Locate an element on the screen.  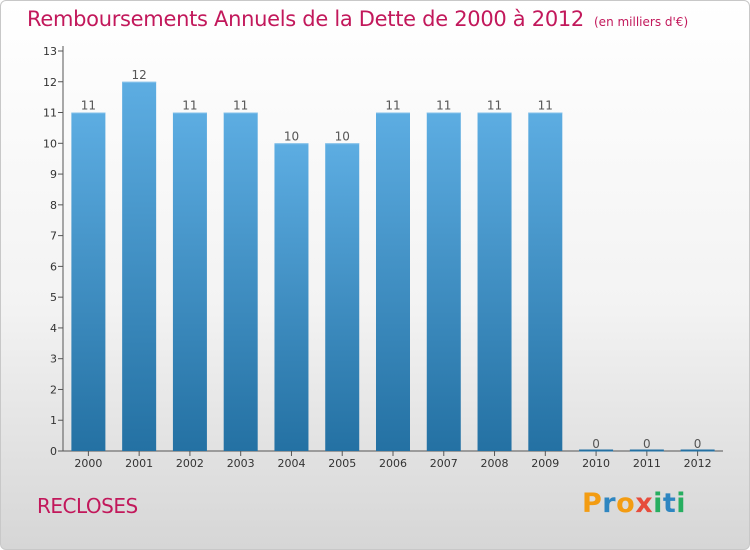
logo-letter: x is located at coordinates (644, 503).